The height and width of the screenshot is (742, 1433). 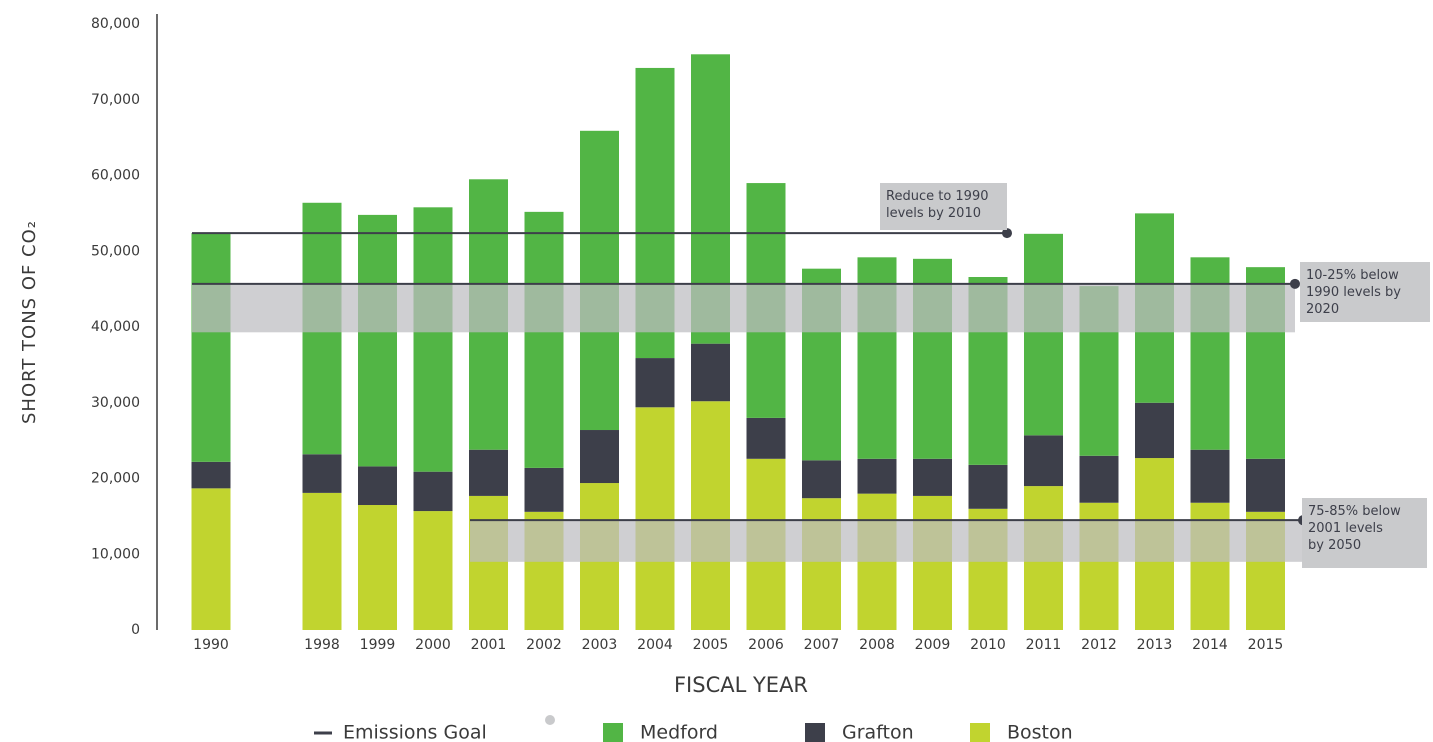 What do you see at coordinates (877, 645) in the screenshot?
I see `x-tick-label: 2008` at bounding box center [877, 645].